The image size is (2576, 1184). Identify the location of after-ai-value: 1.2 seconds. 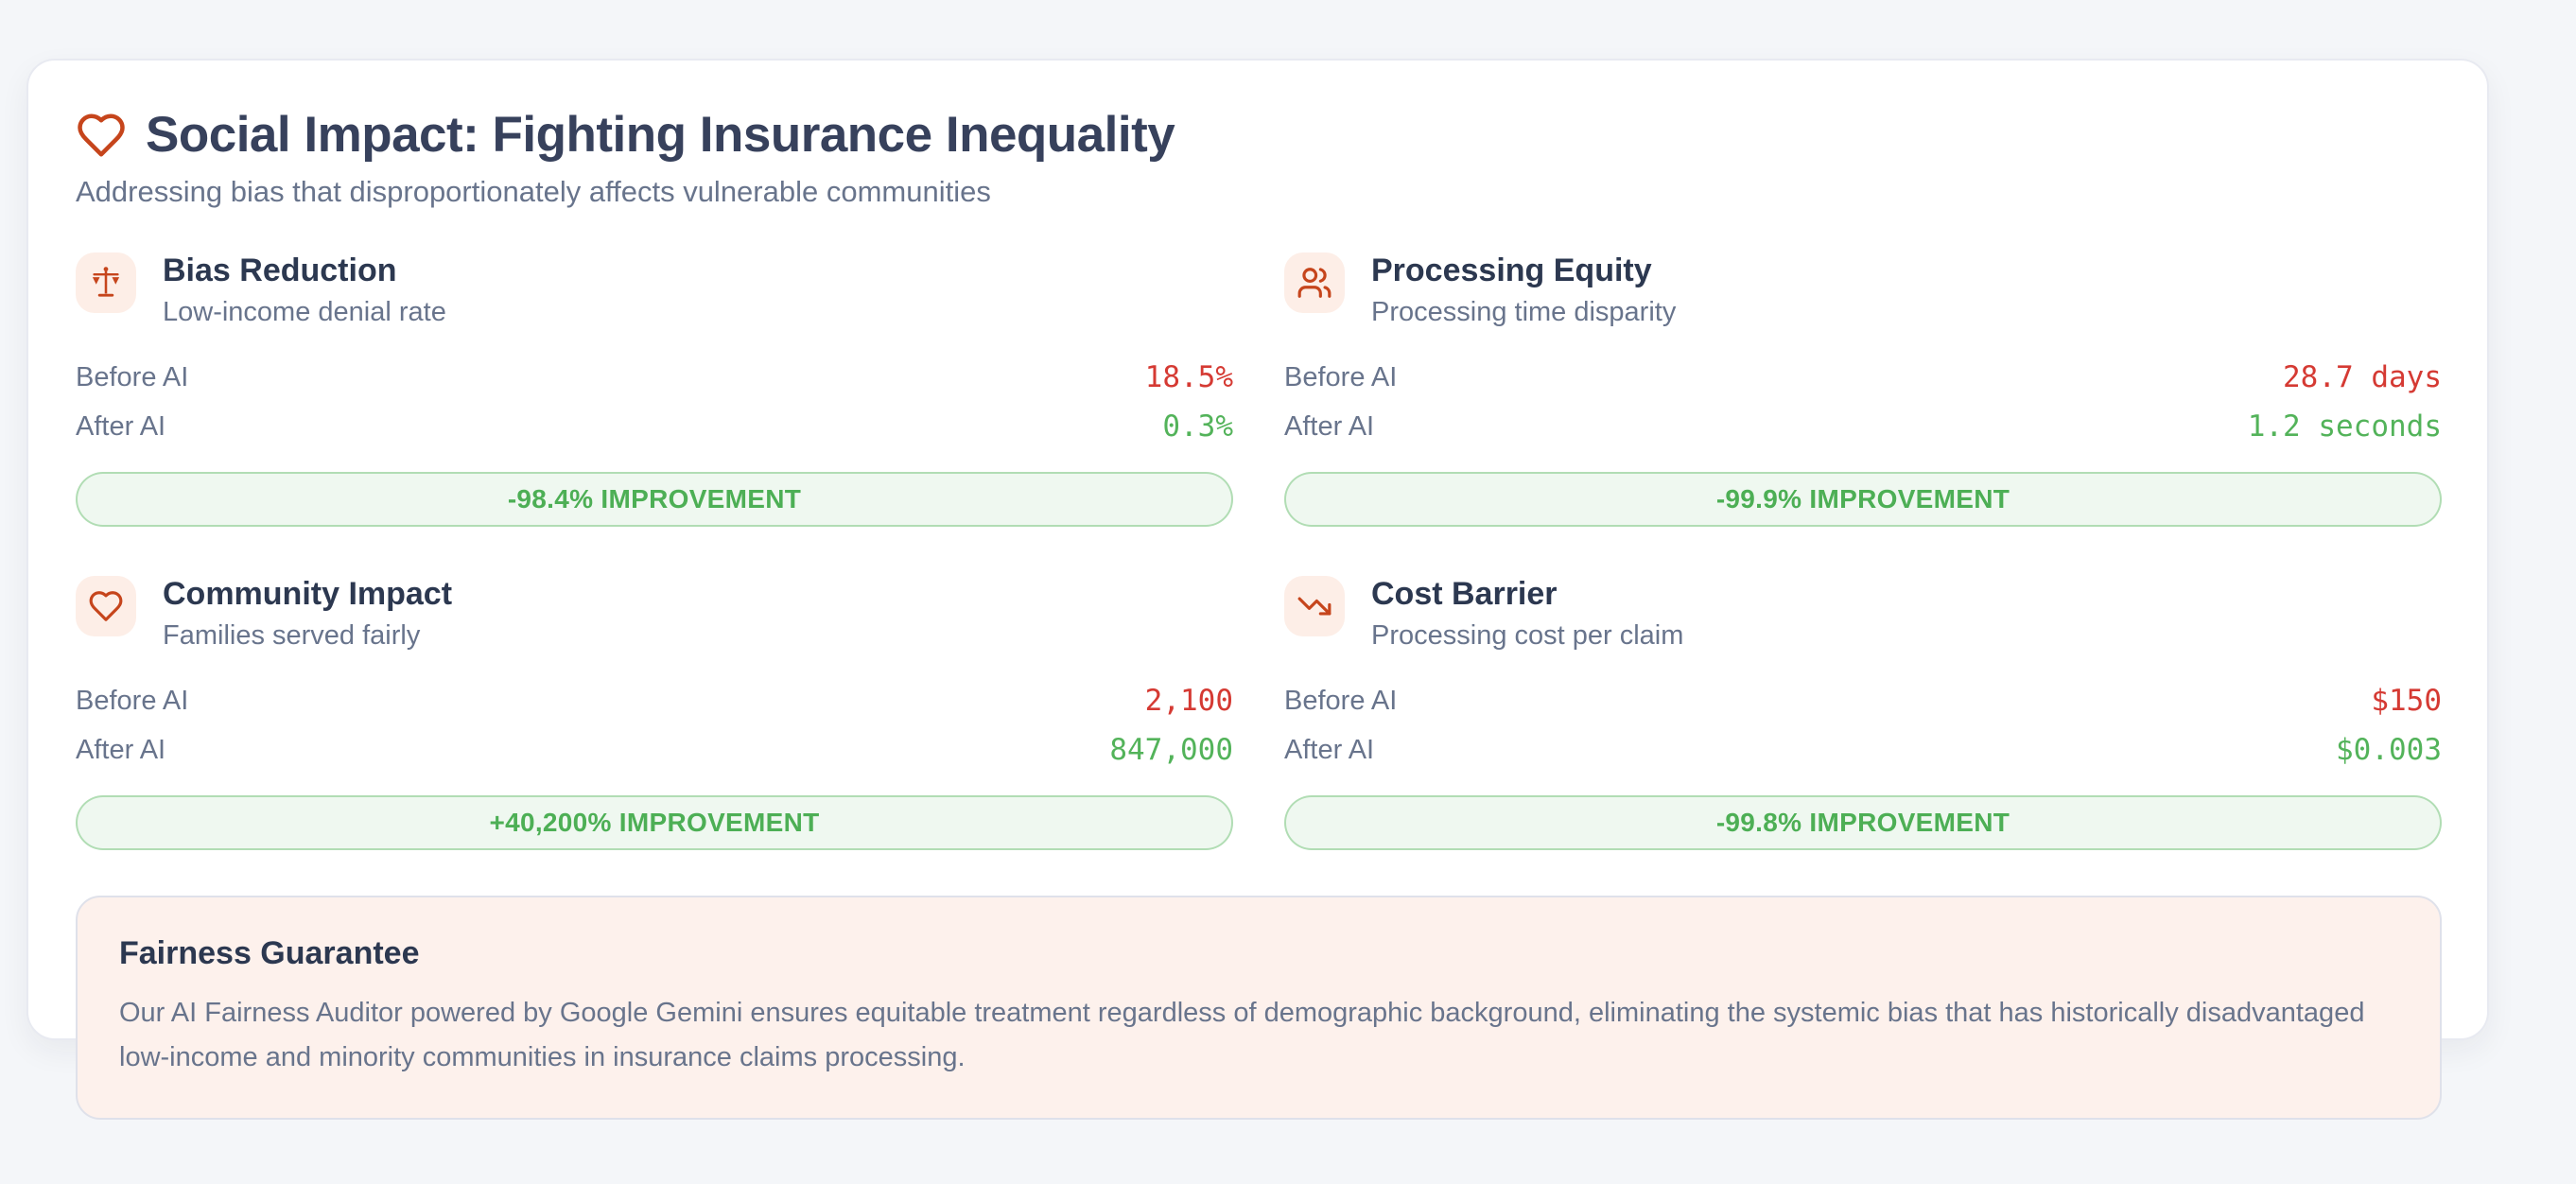
(2344, 426).